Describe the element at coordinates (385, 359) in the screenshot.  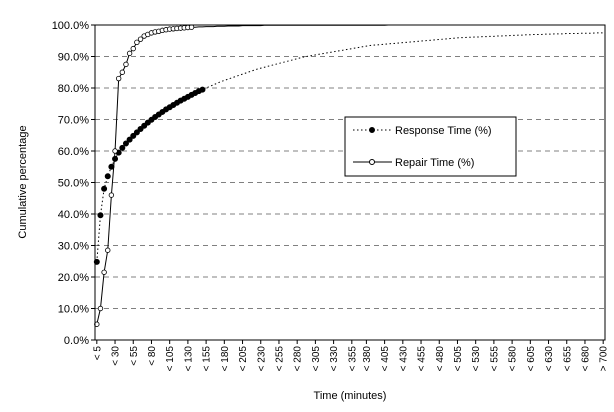
I see `x-tick-label: < 405` at that location.